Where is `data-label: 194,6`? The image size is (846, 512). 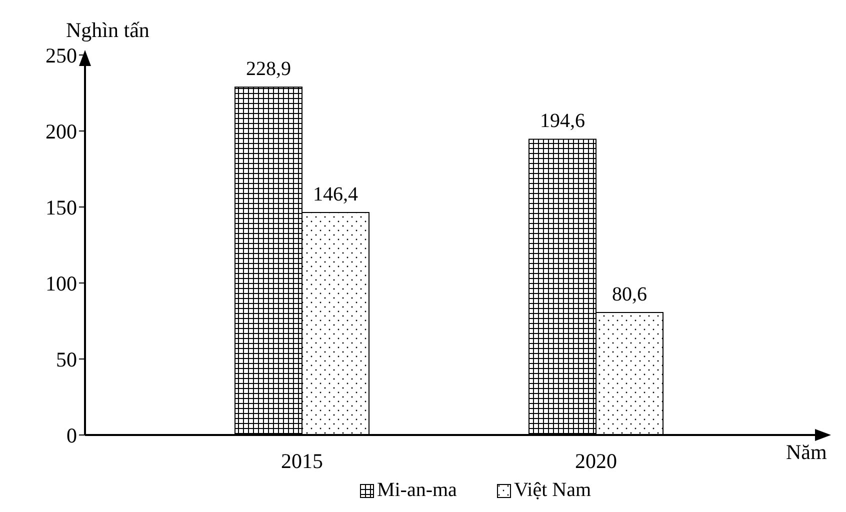 data-label: 194,6 is located at coordinates (562, 121).